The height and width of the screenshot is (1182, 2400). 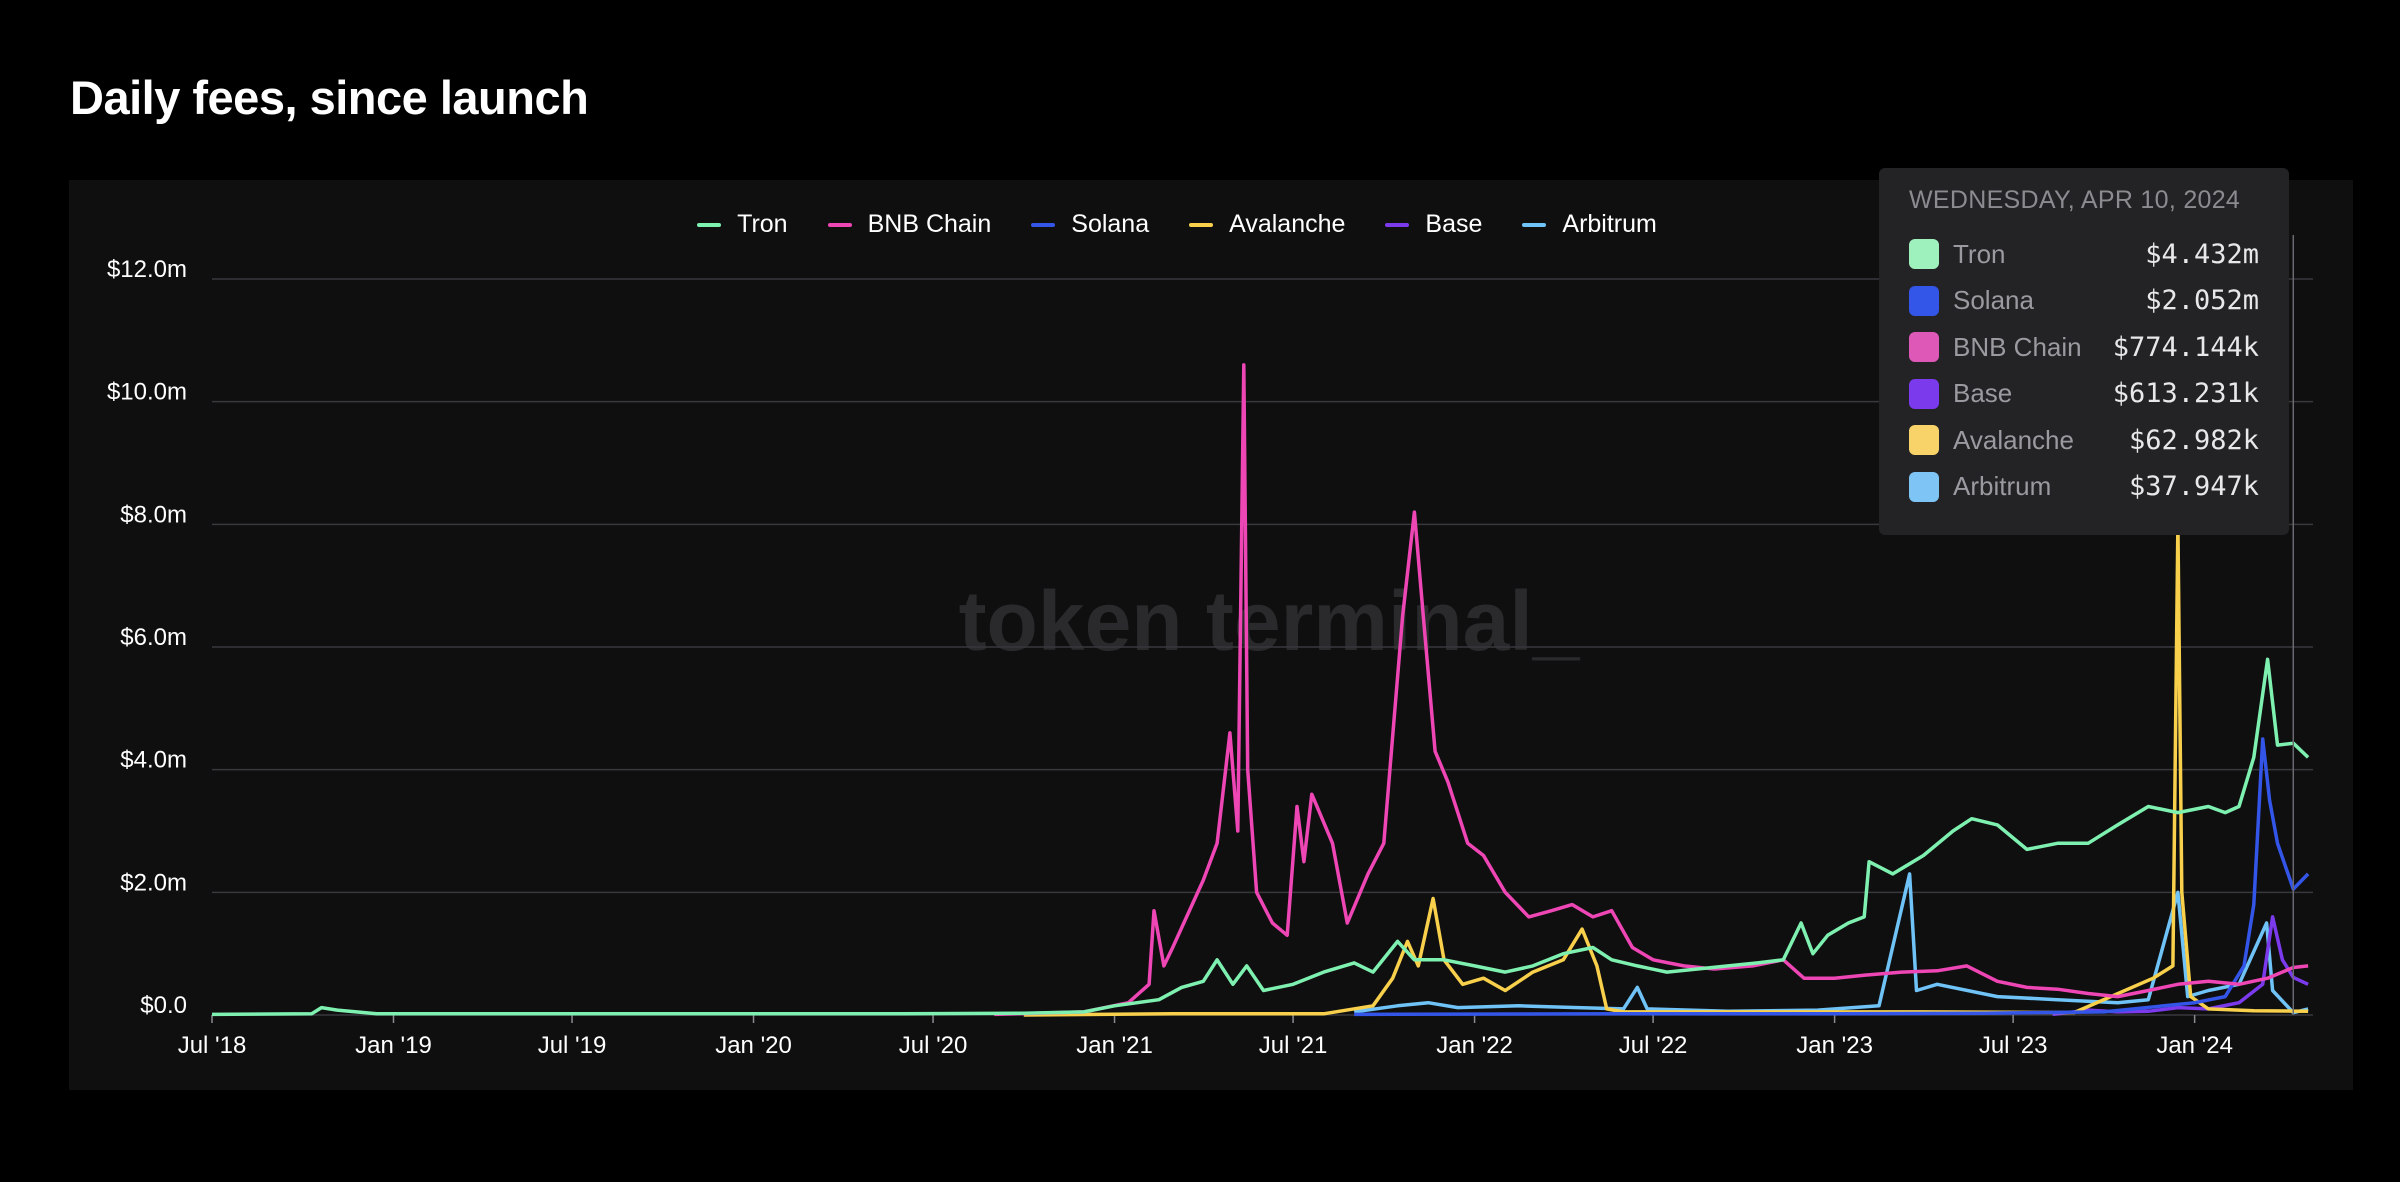 What do you see at coordinates (2084, 440) in the screenshot?
I see `tooltip-row-avalanche: Avalanche $62.982k` at bounding box center [2084, 440].